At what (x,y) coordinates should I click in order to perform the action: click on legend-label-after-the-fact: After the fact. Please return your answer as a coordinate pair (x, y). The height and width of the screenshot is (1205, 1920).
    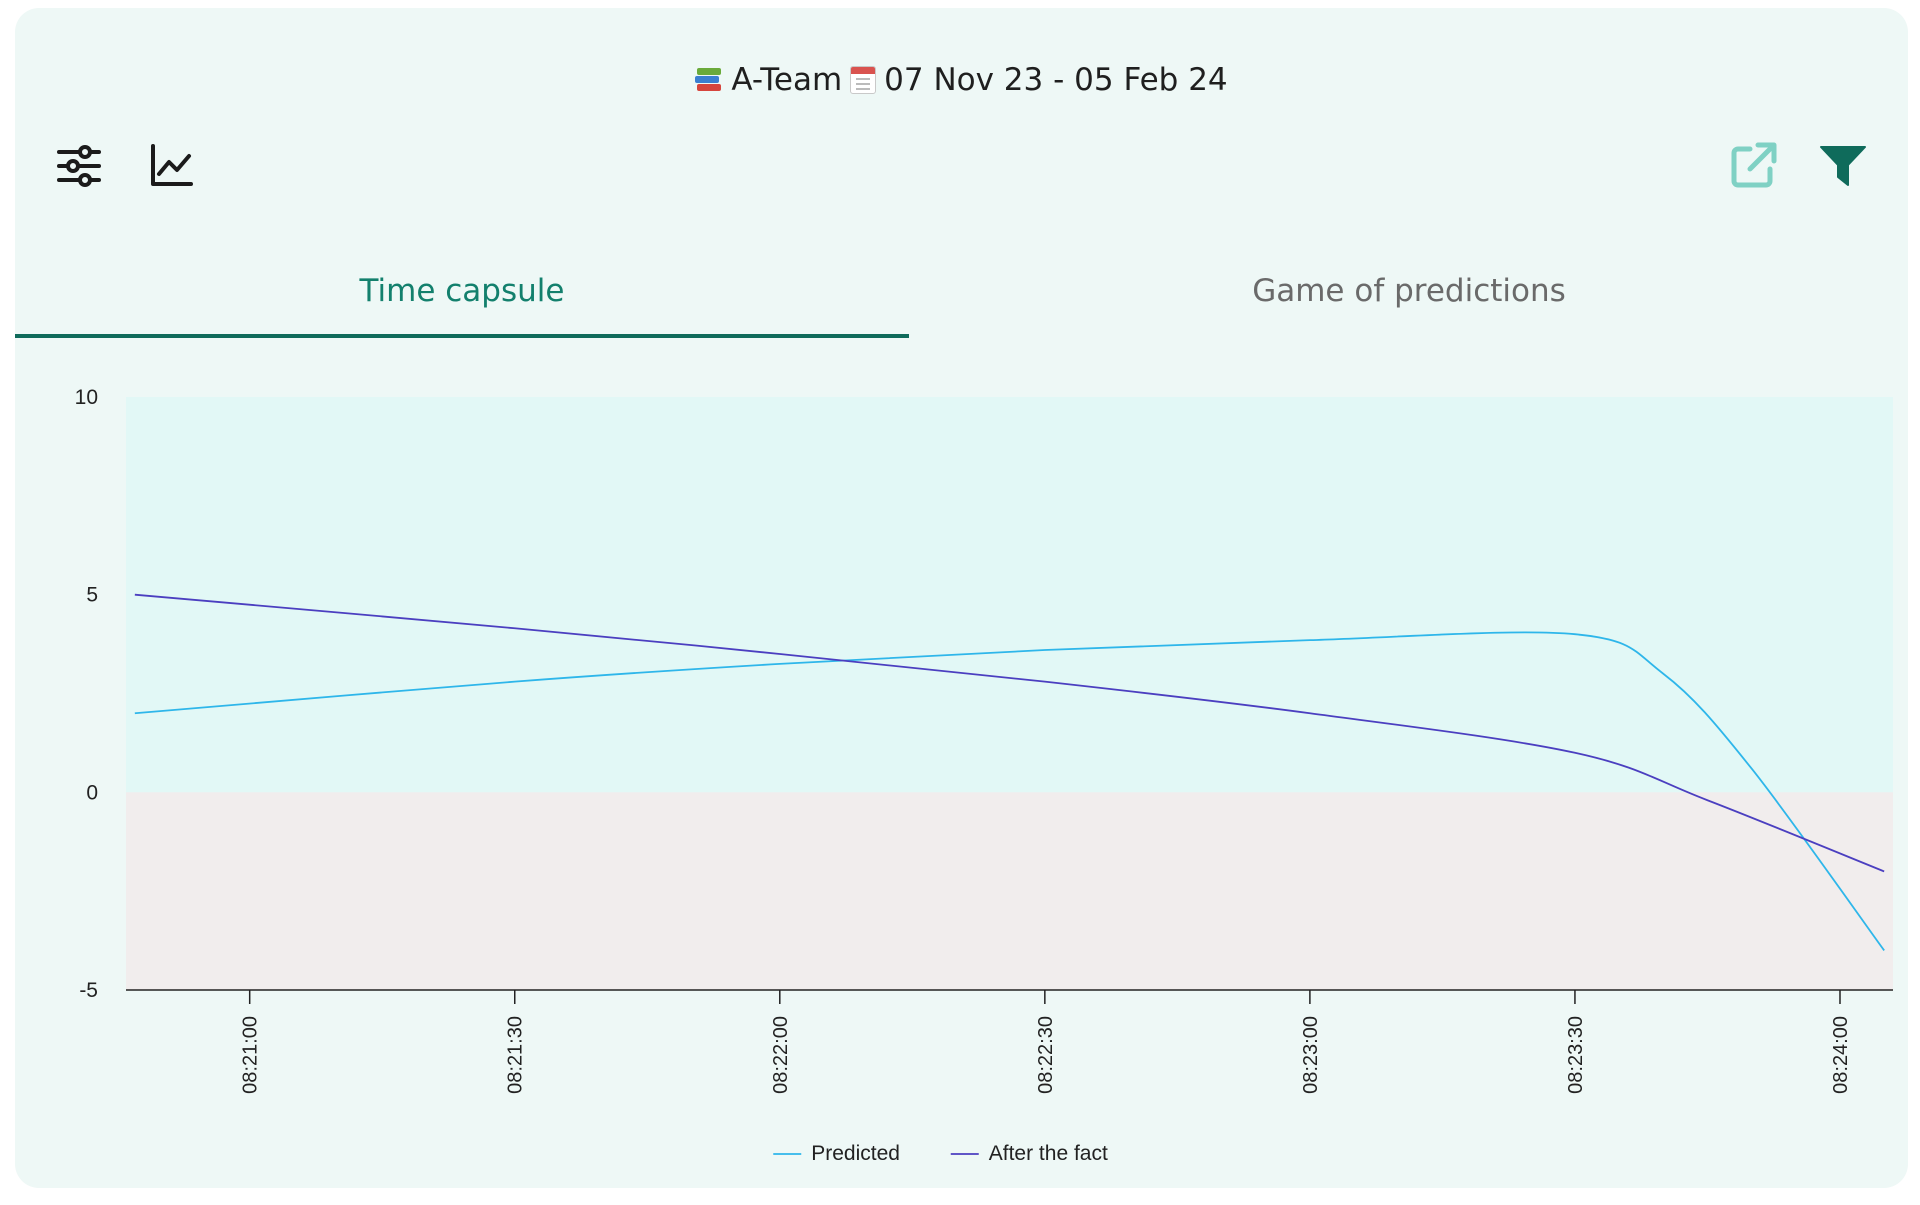
    Looking at the image, I should click on (1048, 1153).